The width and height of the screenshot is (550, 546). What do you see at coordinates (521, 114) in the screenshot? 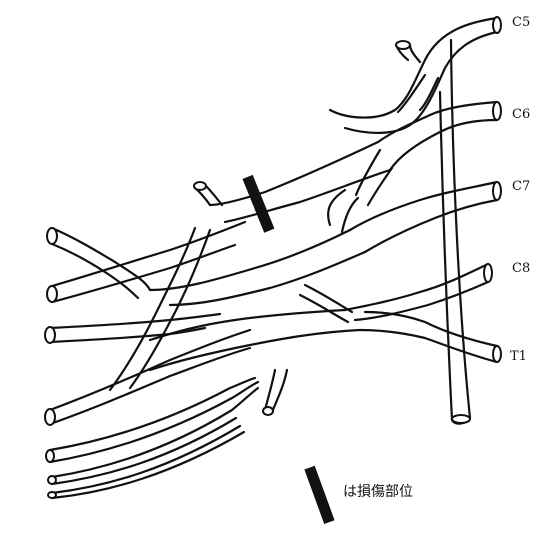
I see `root-label-c6: C6` at bounding box center [521, 114].